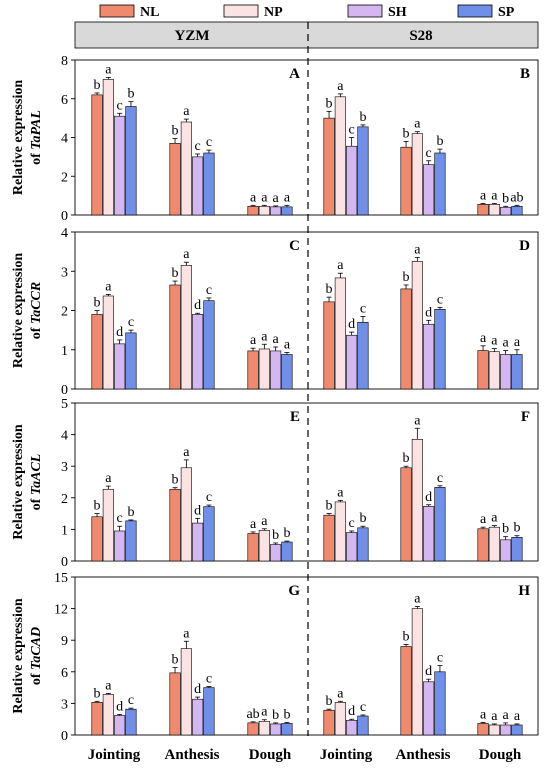  I want to click on legend-label-sp: SP, so click(506, 12).